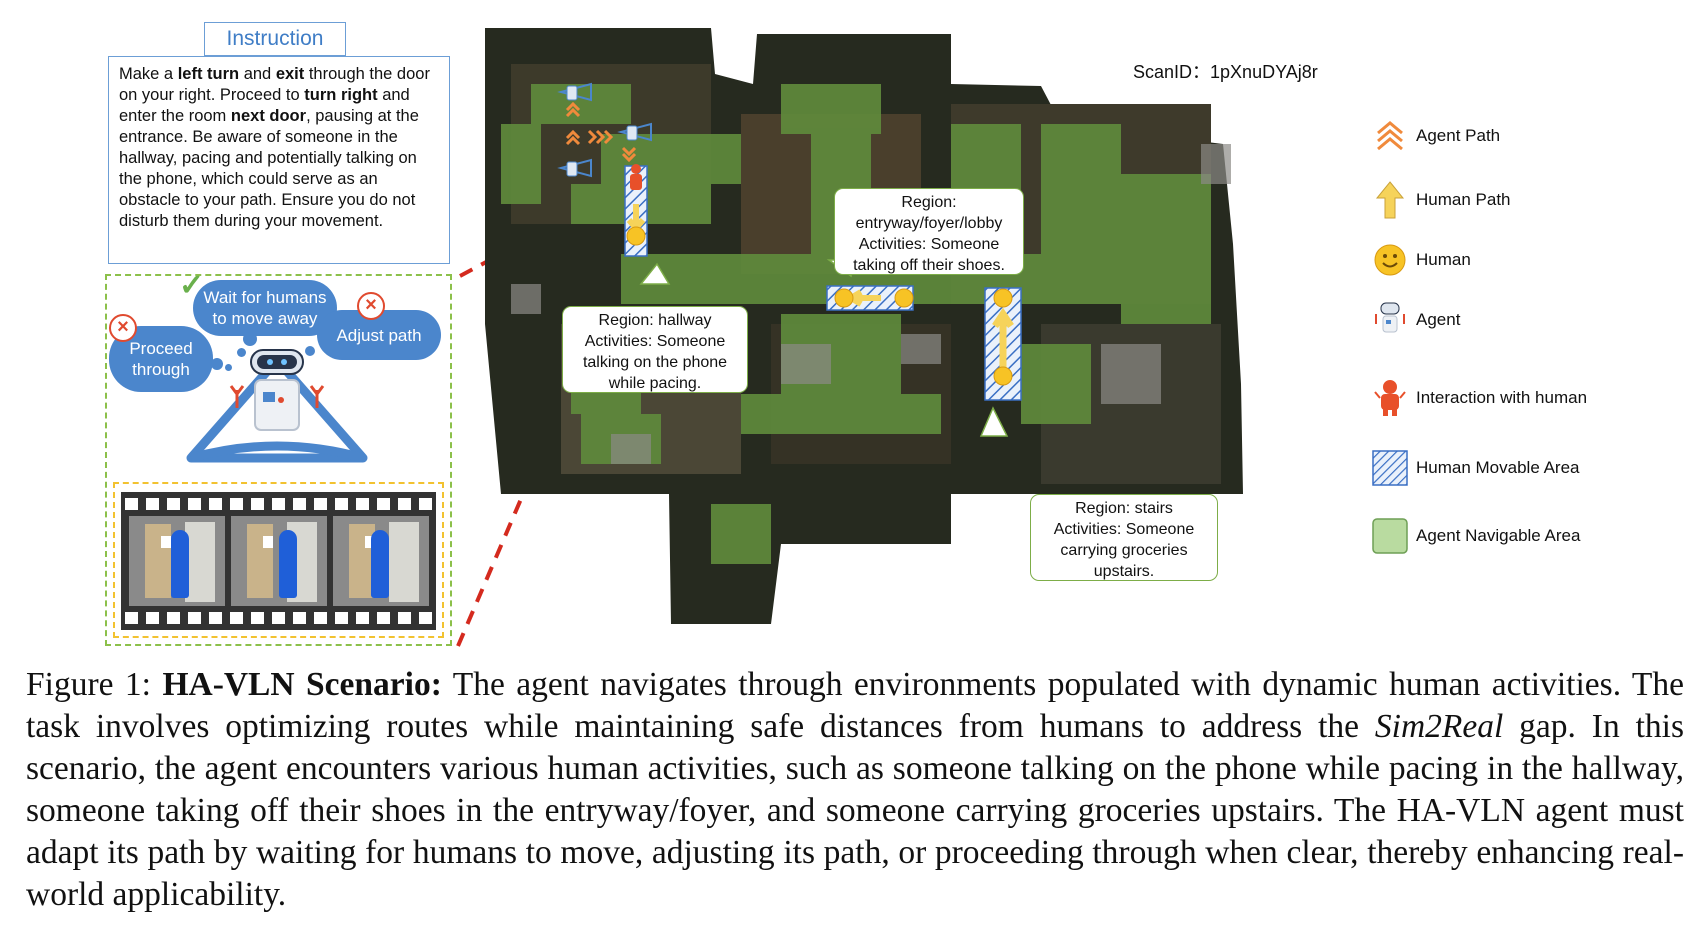 Image resolution: width=1699 pixels, height=926 pixels. I want to click on agent-path-chevron-icon, so click(1390, 136).